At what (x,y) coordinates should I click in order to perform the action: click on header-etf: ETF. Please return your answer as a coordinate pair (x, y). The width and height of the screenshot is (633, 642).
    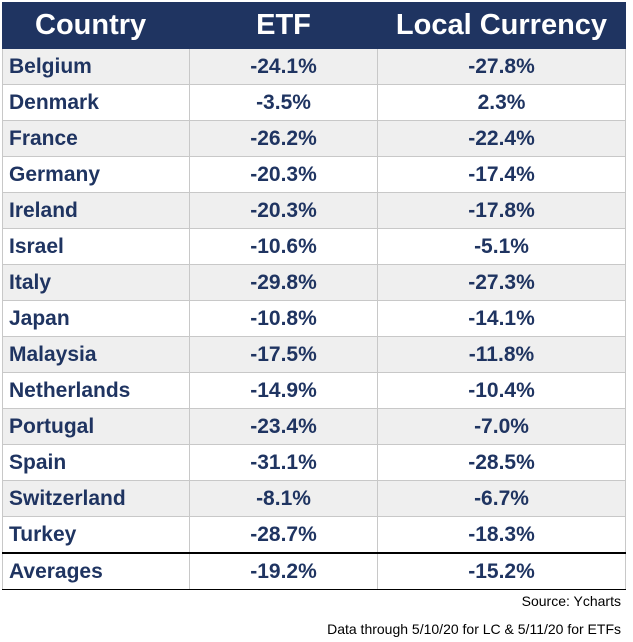
    Looking at the image, I should click on (283, 25).